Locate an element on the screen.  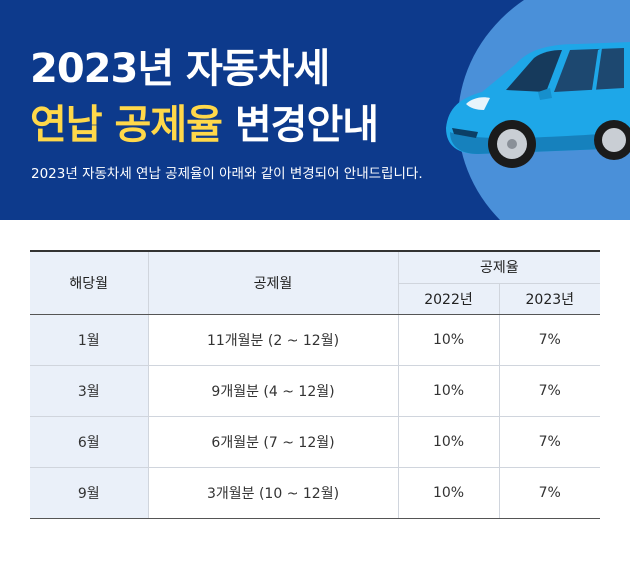
header-2022: 2022년 is located at coordinates (448, 299).